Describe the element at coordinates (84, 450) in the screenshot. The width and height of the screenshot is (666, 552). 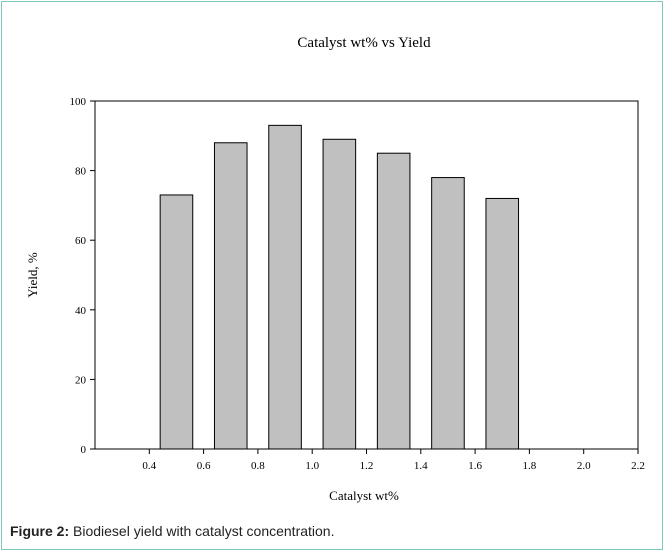
I see `y-tick-label-0: 0` at that location.